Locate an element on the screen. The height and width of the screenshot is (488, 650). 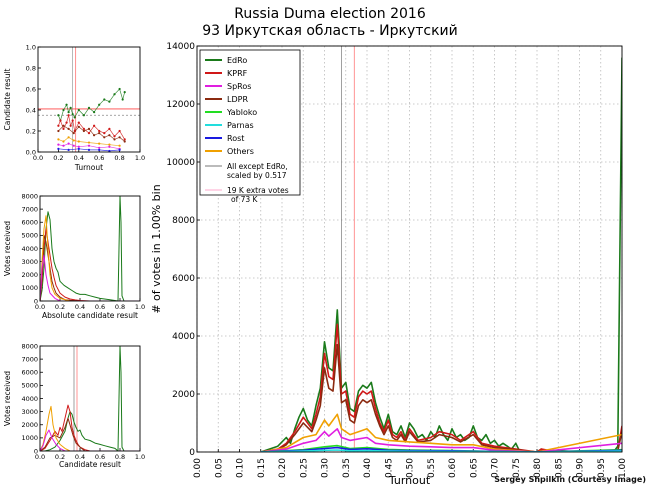
x-tick-label: 0.2 is located at coordinates (60, 307).